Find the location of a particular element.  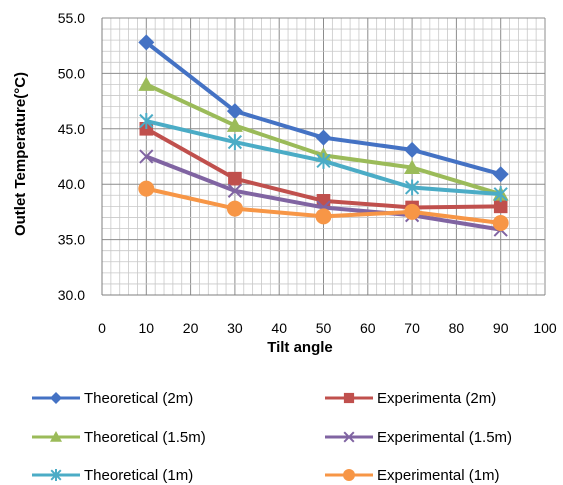

y-tick-label: 55.0 is located at coordinates (71, 18).